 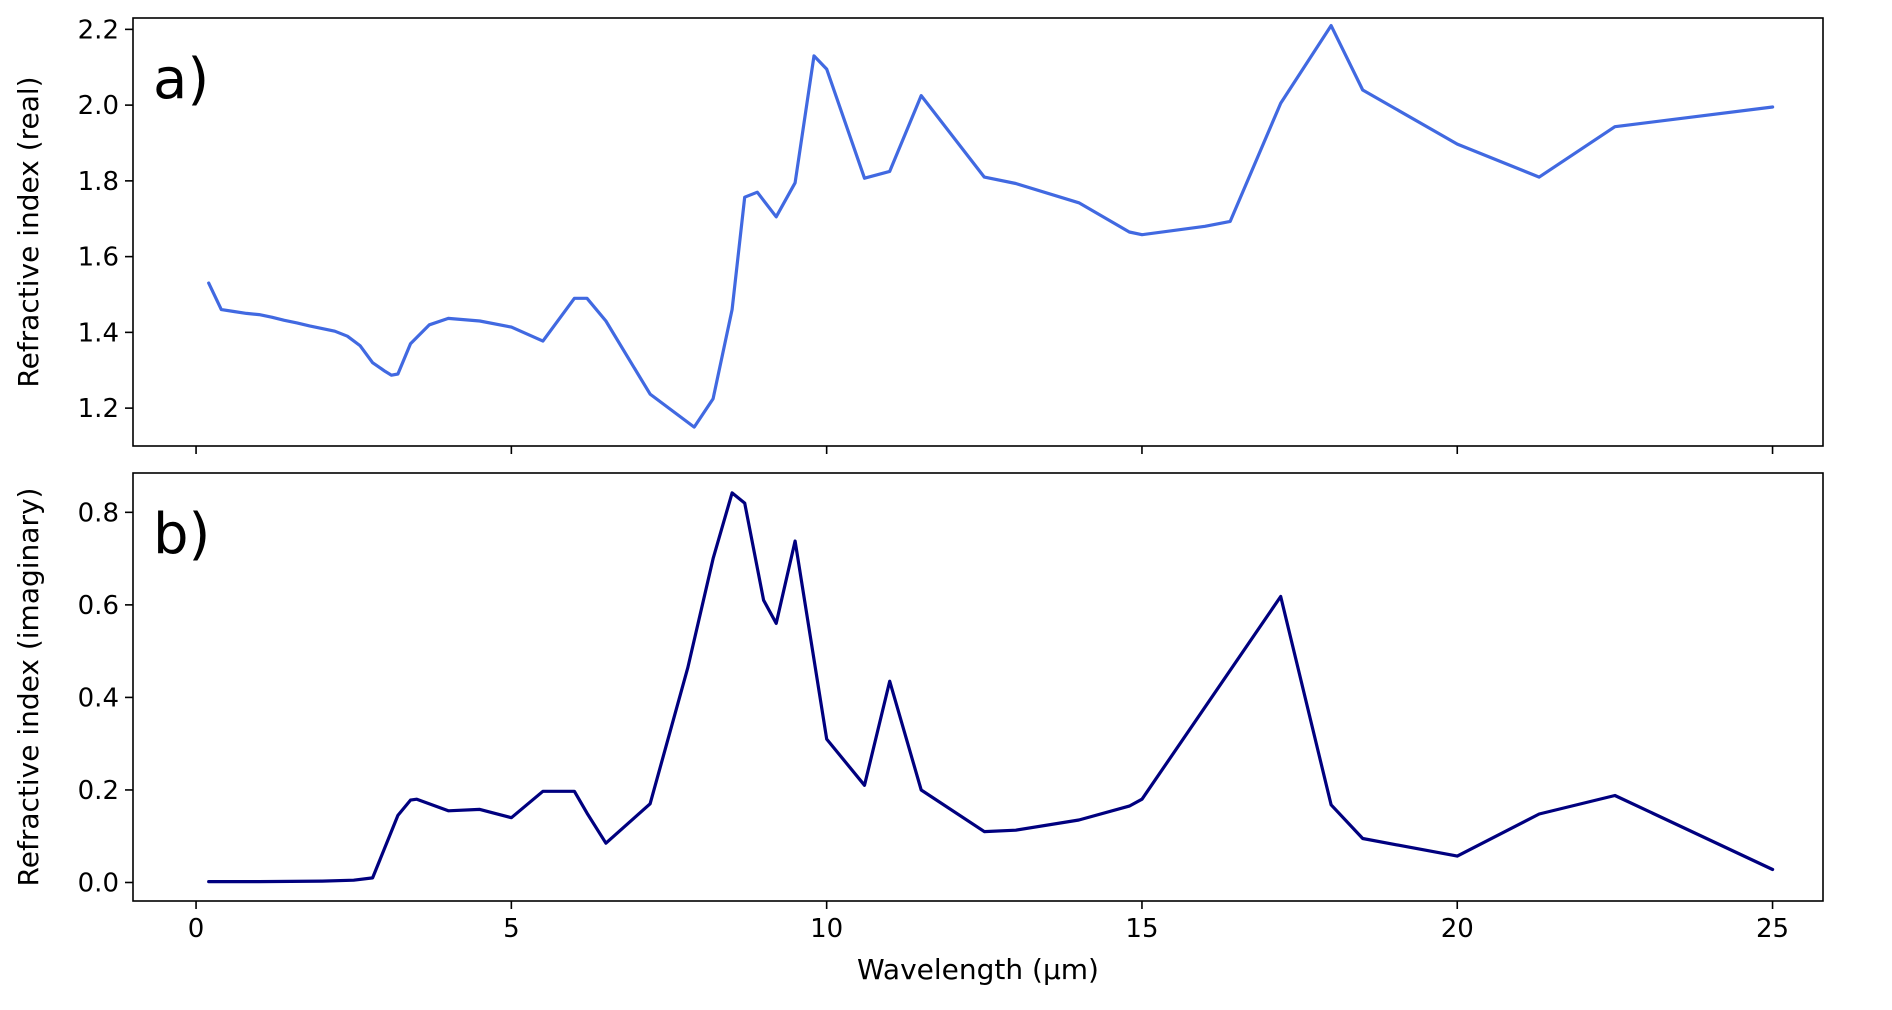 What do you see at coordinates (98, 883) in the screenshot?
I see `y-tick-label: 0.0` at bounding box center [98, 883].